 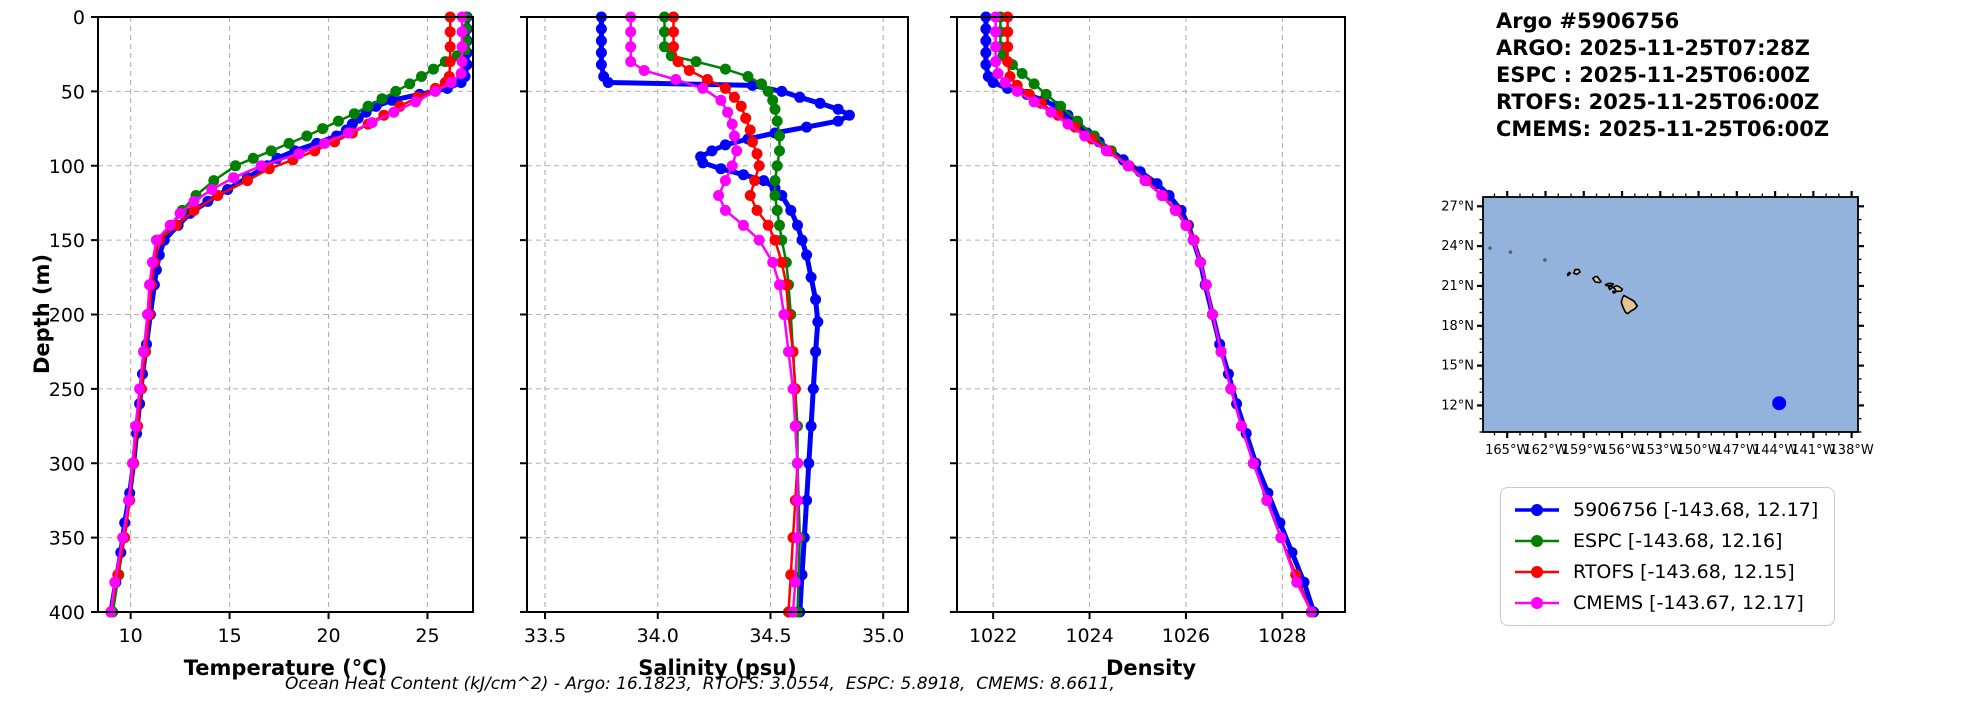 I want to click on map-lon-label: 153°W, so click(x=1660, y=450).